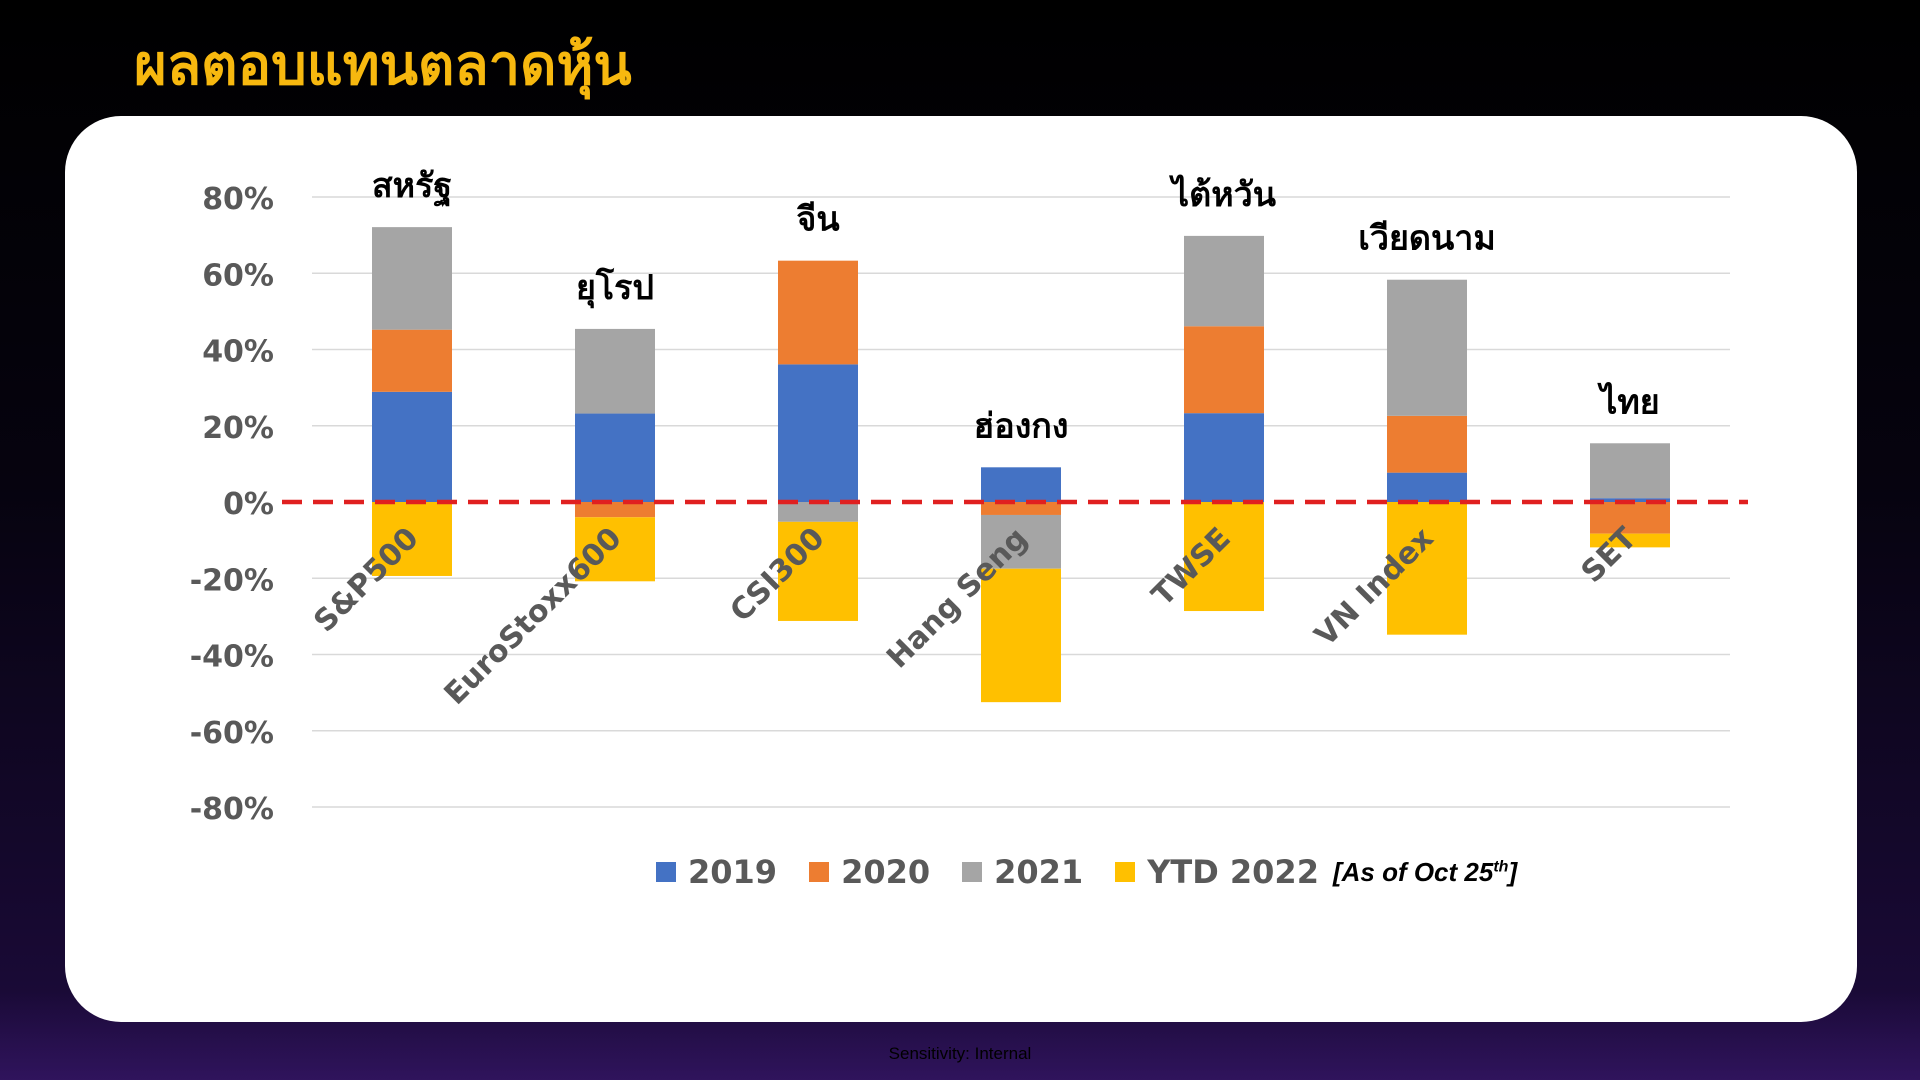 The image size is (1920, 1080). I want to click on y-tick-label: -80%, so click(232, 809).